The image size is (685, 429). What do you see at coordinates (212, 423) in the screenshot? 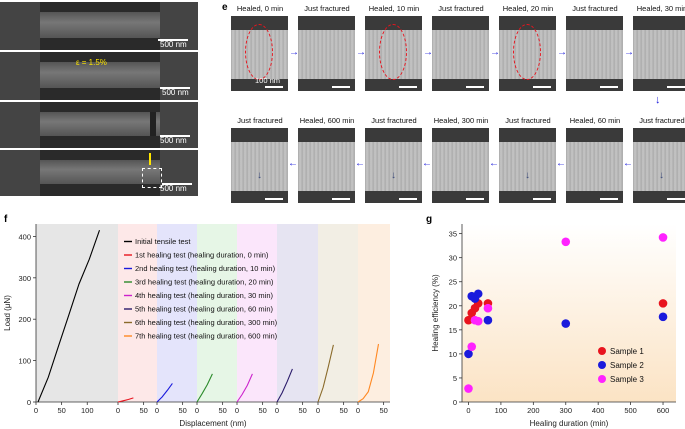
I see `x-axis-label: Displacement (nm)` at bounding box center [212, 423].